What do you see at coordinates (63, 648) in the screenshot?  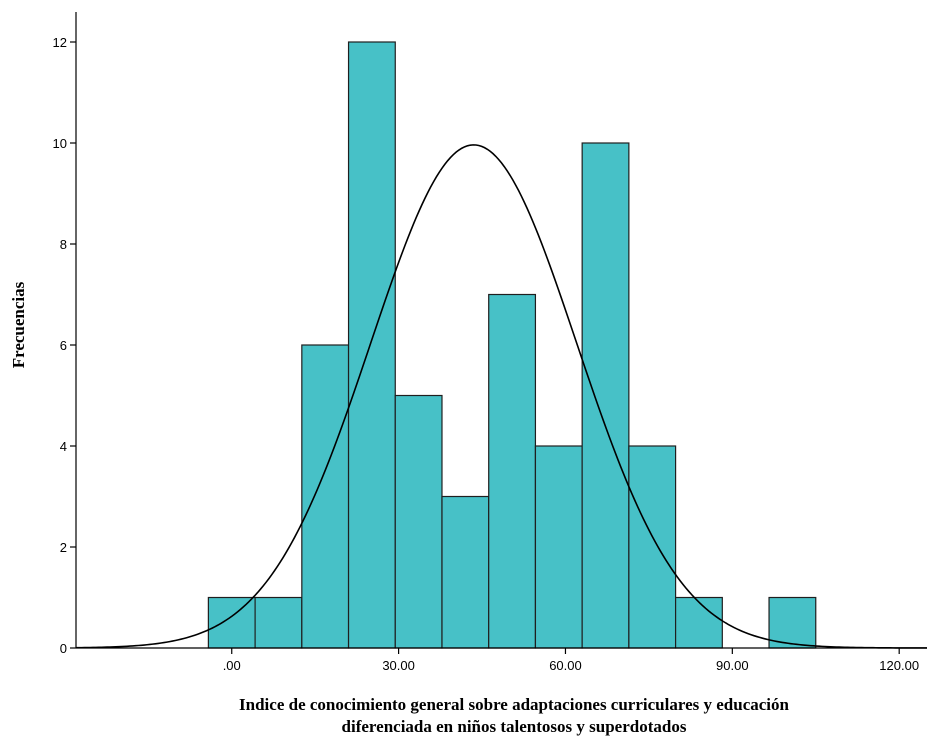 I see `y-tick-label-0: 0` at bounding box center [63, 648].